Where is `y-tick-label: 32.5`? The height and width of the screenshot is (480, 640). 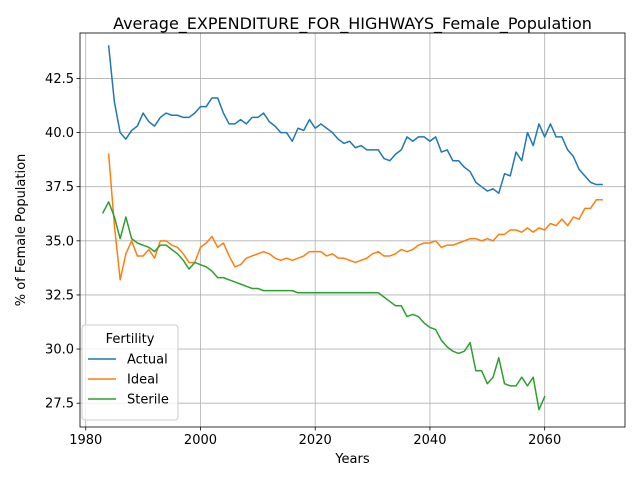 y-tick-label: 32.5 is located at coordinates (59, 295).